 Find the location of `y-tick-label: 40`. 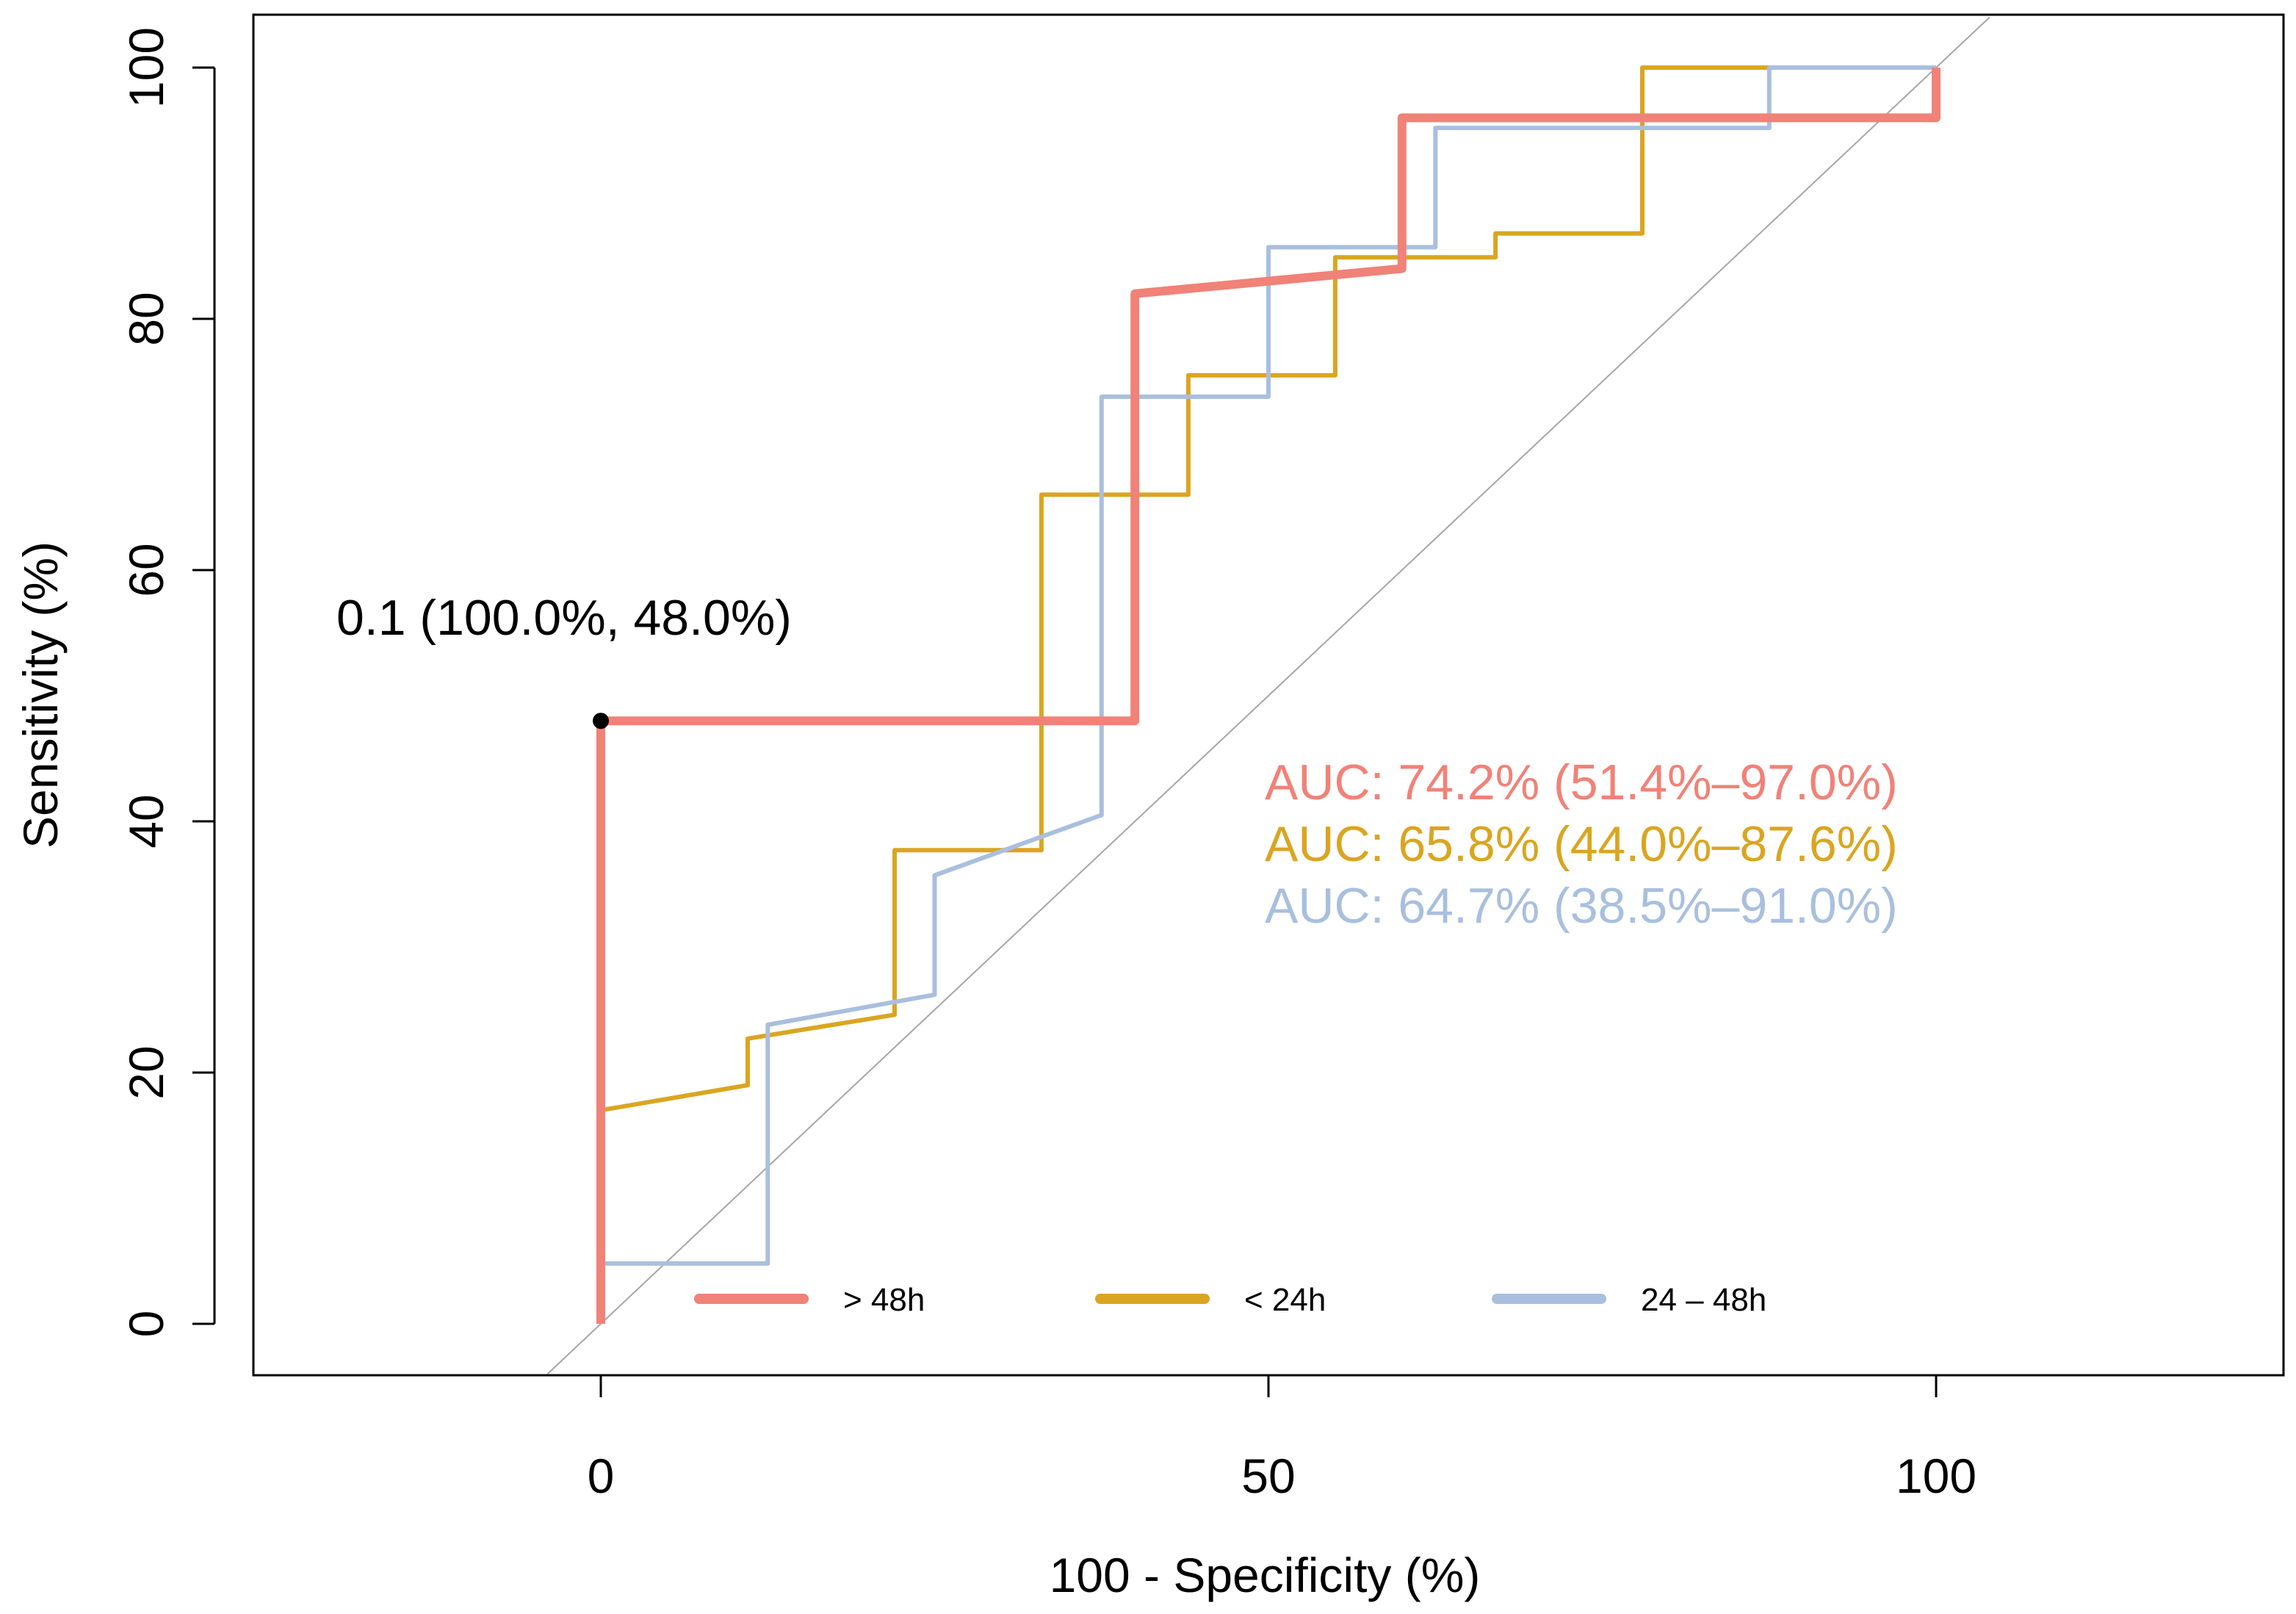

y-tick-label: 40 is located at coordinates (146, 821).